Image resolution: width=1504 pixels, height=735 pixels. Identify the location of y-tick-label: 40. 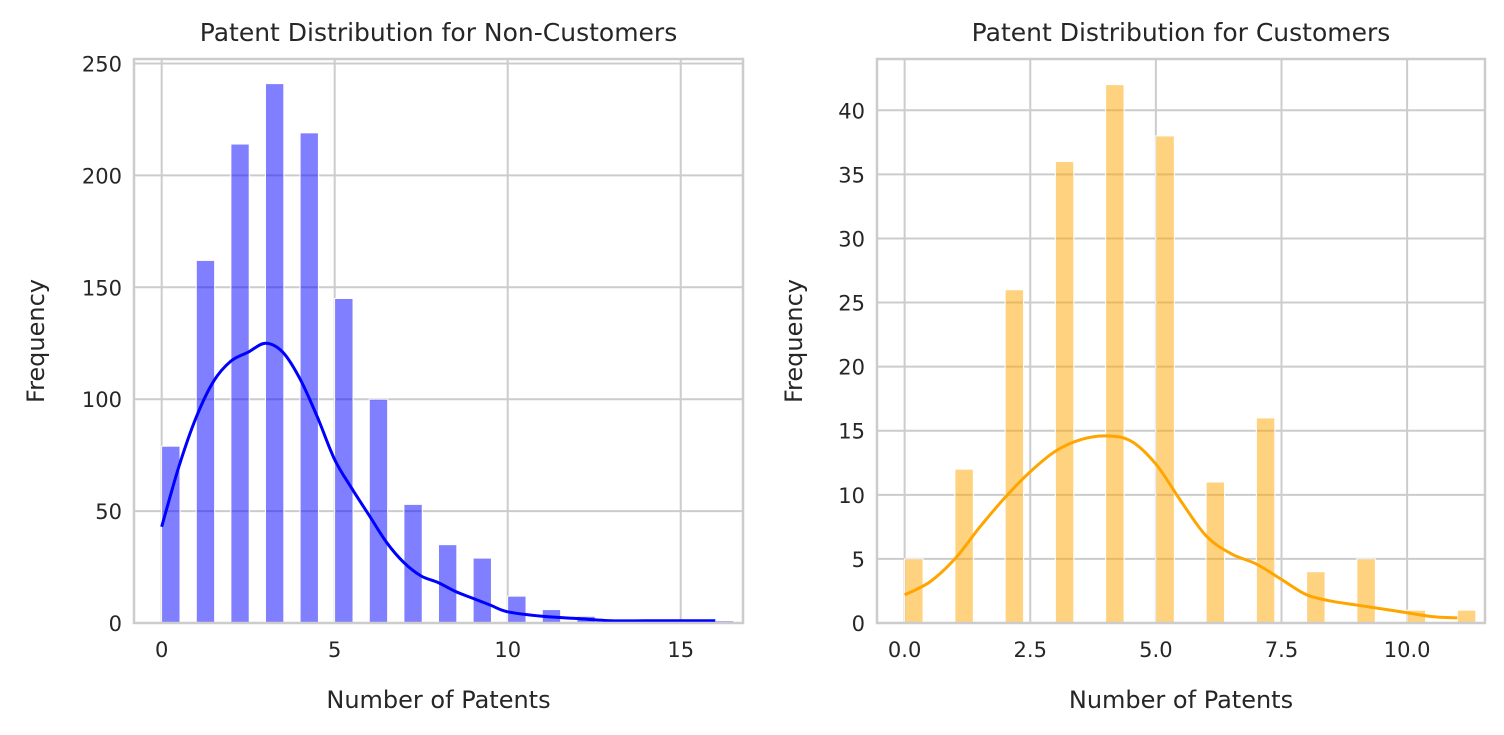
(851, 111).